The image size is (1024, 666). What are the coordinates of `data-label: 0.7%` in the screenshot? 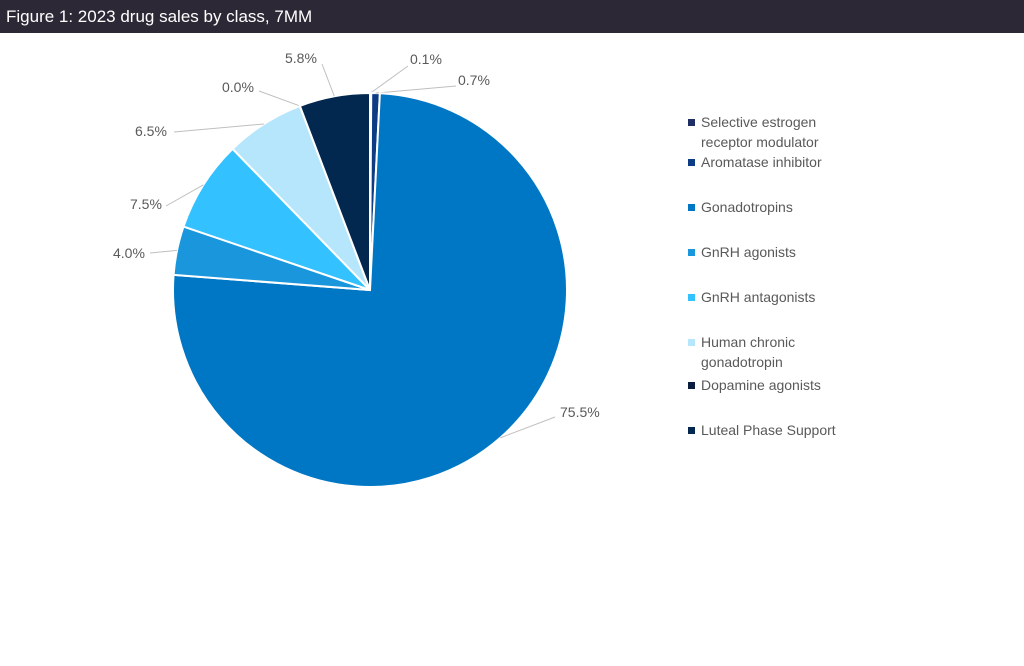 It's located at (474, 80).